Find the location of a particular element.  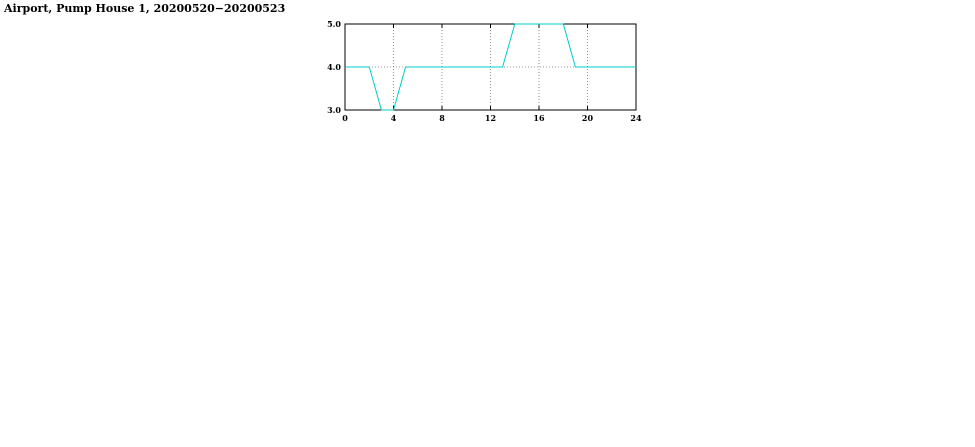

x-tick-label: 0 is located at coordinates (345, 118).